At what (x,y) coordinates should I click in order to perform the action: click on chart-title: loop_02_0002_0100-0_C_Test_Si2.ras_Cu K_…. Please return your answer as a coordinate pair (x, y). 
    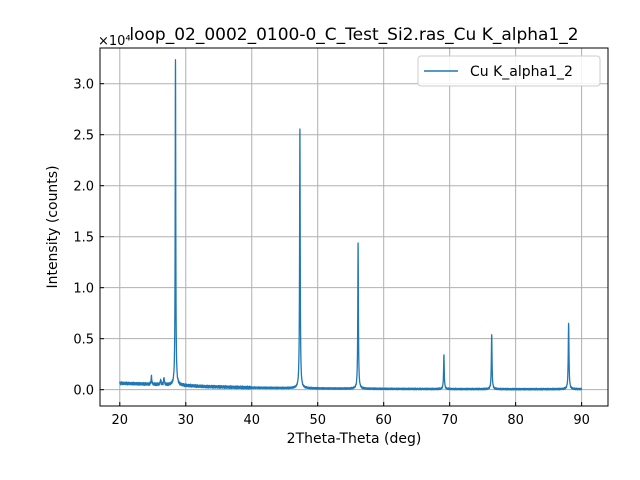
    Looking at the image, I should click on (353, 35).